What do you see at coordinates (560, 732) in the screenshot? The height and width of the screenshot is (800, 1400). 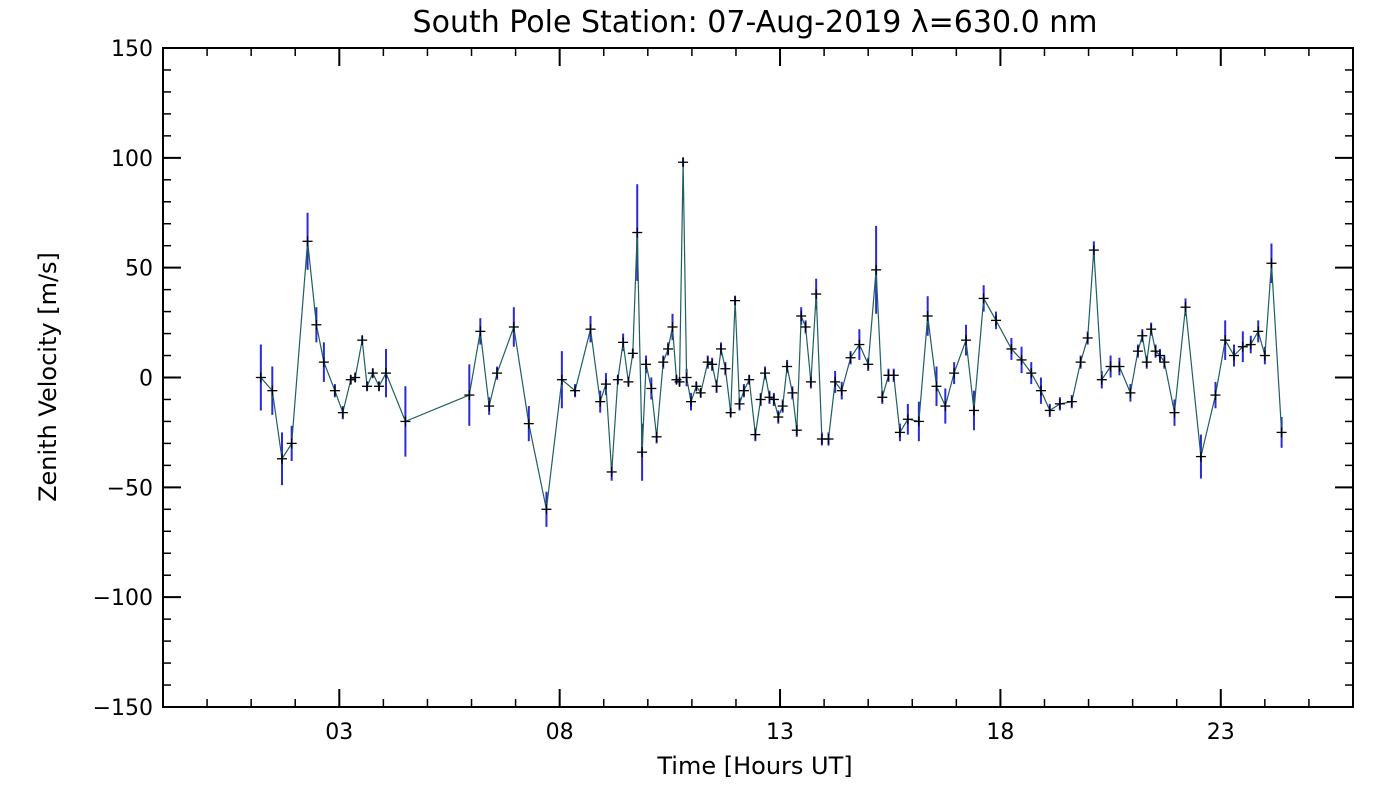 I see `x-tick-label: 08` at bounding box center [560, 732].